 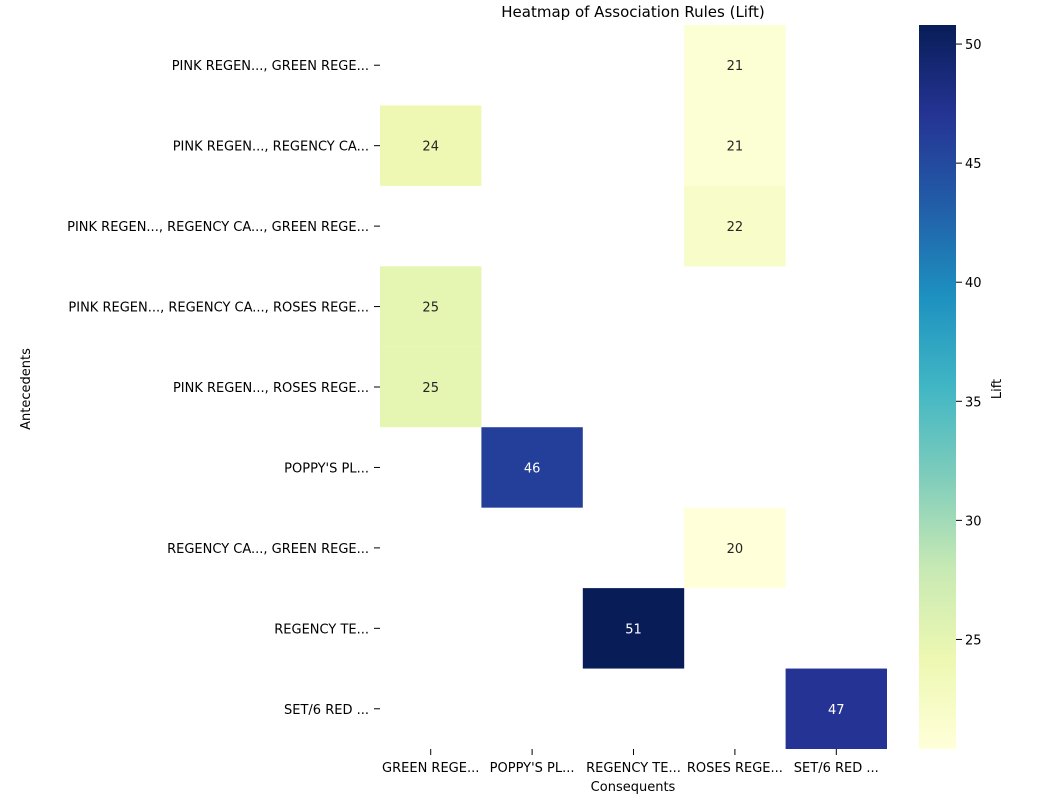 What do you see at coordinates (937, 387) in the screenshot?
I see `colorbar-gradient` at bounding box center [937, 387].